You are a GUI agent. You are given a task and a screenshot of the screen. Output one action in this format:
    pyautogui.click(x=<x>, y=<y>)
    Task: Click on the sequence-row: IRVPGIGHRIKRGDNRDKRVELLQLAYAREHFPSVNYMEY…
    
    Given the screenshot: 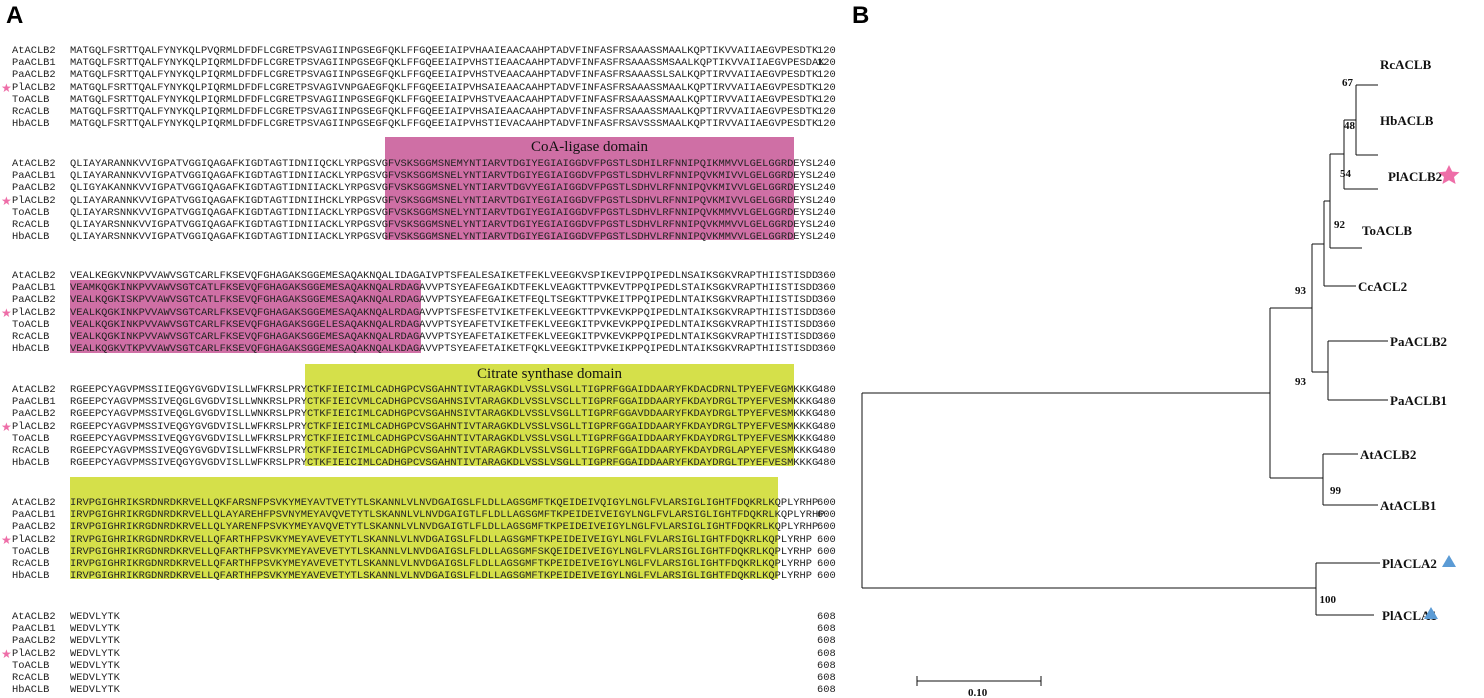 What is the action you would take?
    pyautogui.click(x=447, y=515)
    